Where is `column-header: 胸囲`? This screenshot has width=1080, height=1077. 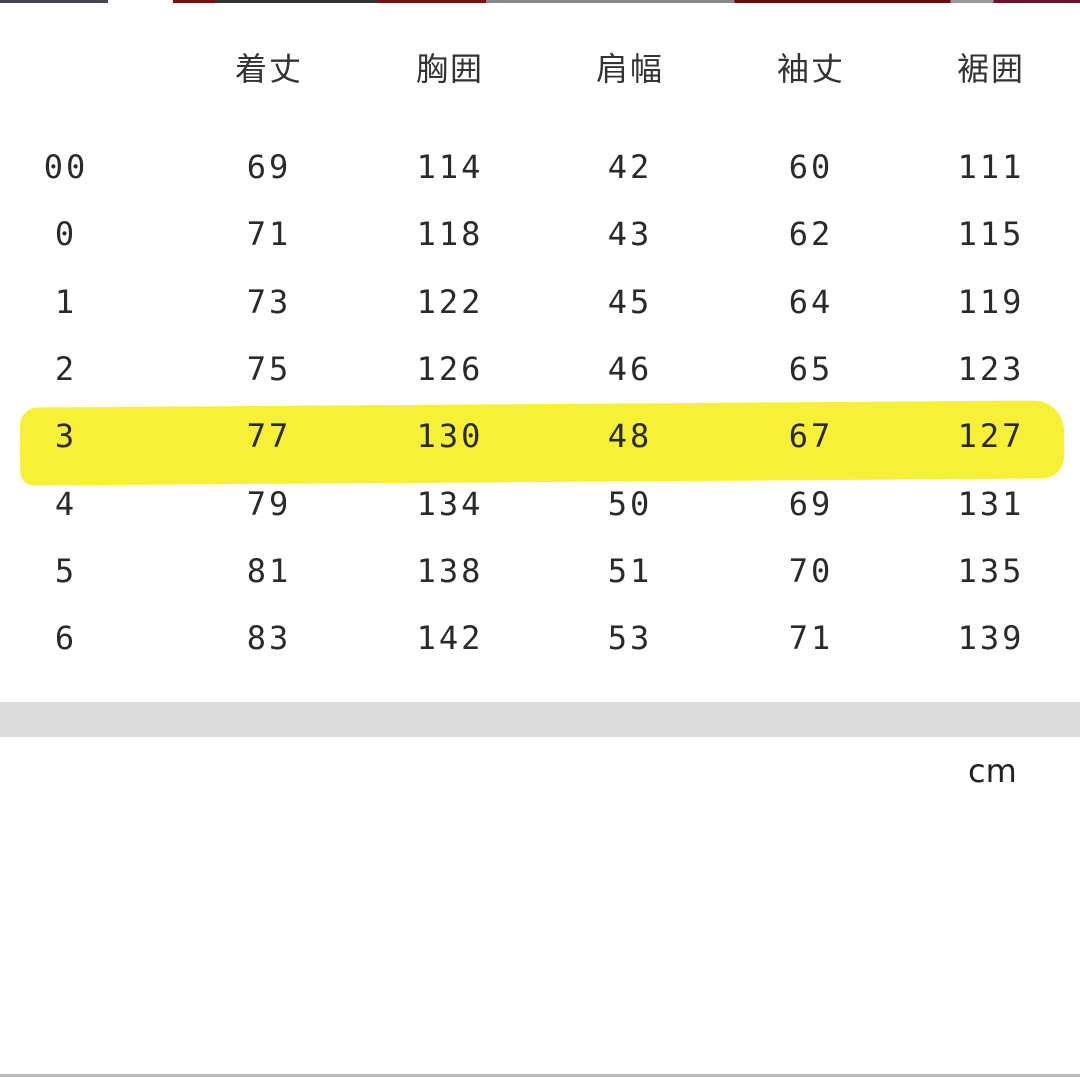
column-header: 胸囲 is located at coordinates (450, 69).